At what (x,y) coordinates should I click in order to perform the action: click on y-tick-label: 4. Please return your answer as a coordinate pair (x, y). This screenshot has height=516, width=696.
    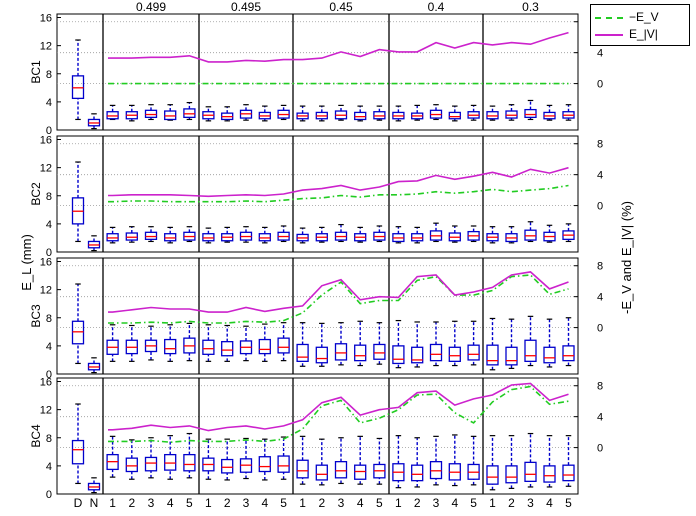
    Looking at the image, I should click on (49, 467).